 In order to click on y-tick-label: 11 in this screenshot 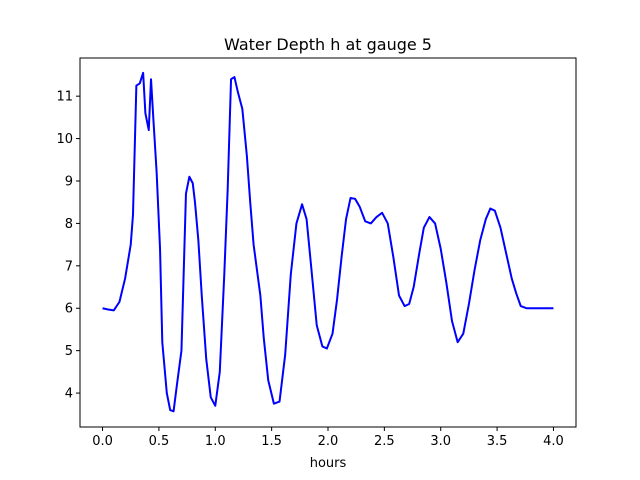, I will do `click(64, 97)`.